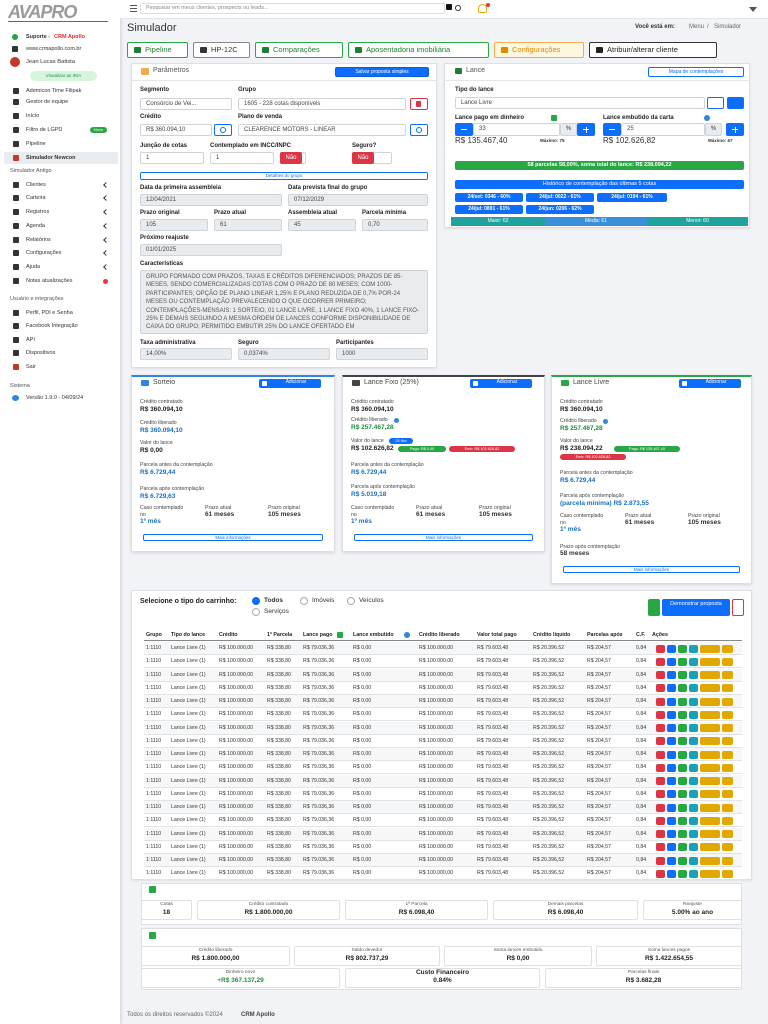 The height and width of the screenshot is (1024, 768). I want to click on radio, so click(256, 612).